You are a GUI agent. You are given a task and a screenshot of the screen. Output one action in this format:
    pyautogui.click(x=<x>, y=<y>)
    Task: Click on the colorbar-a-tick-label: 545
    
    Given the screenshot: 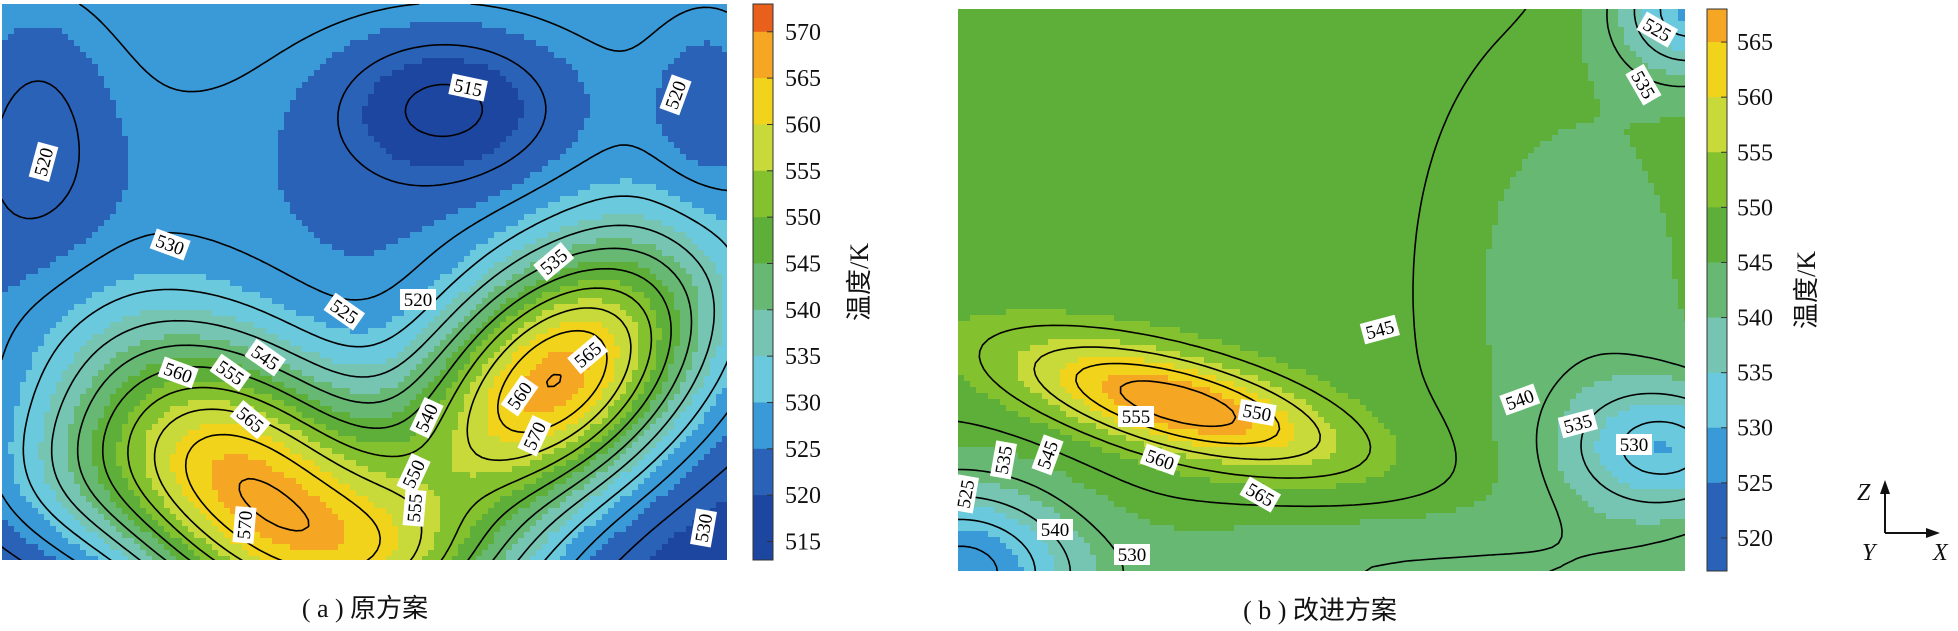 What is the action you would take?
    pyautogui.click(x=803, y=264)
    